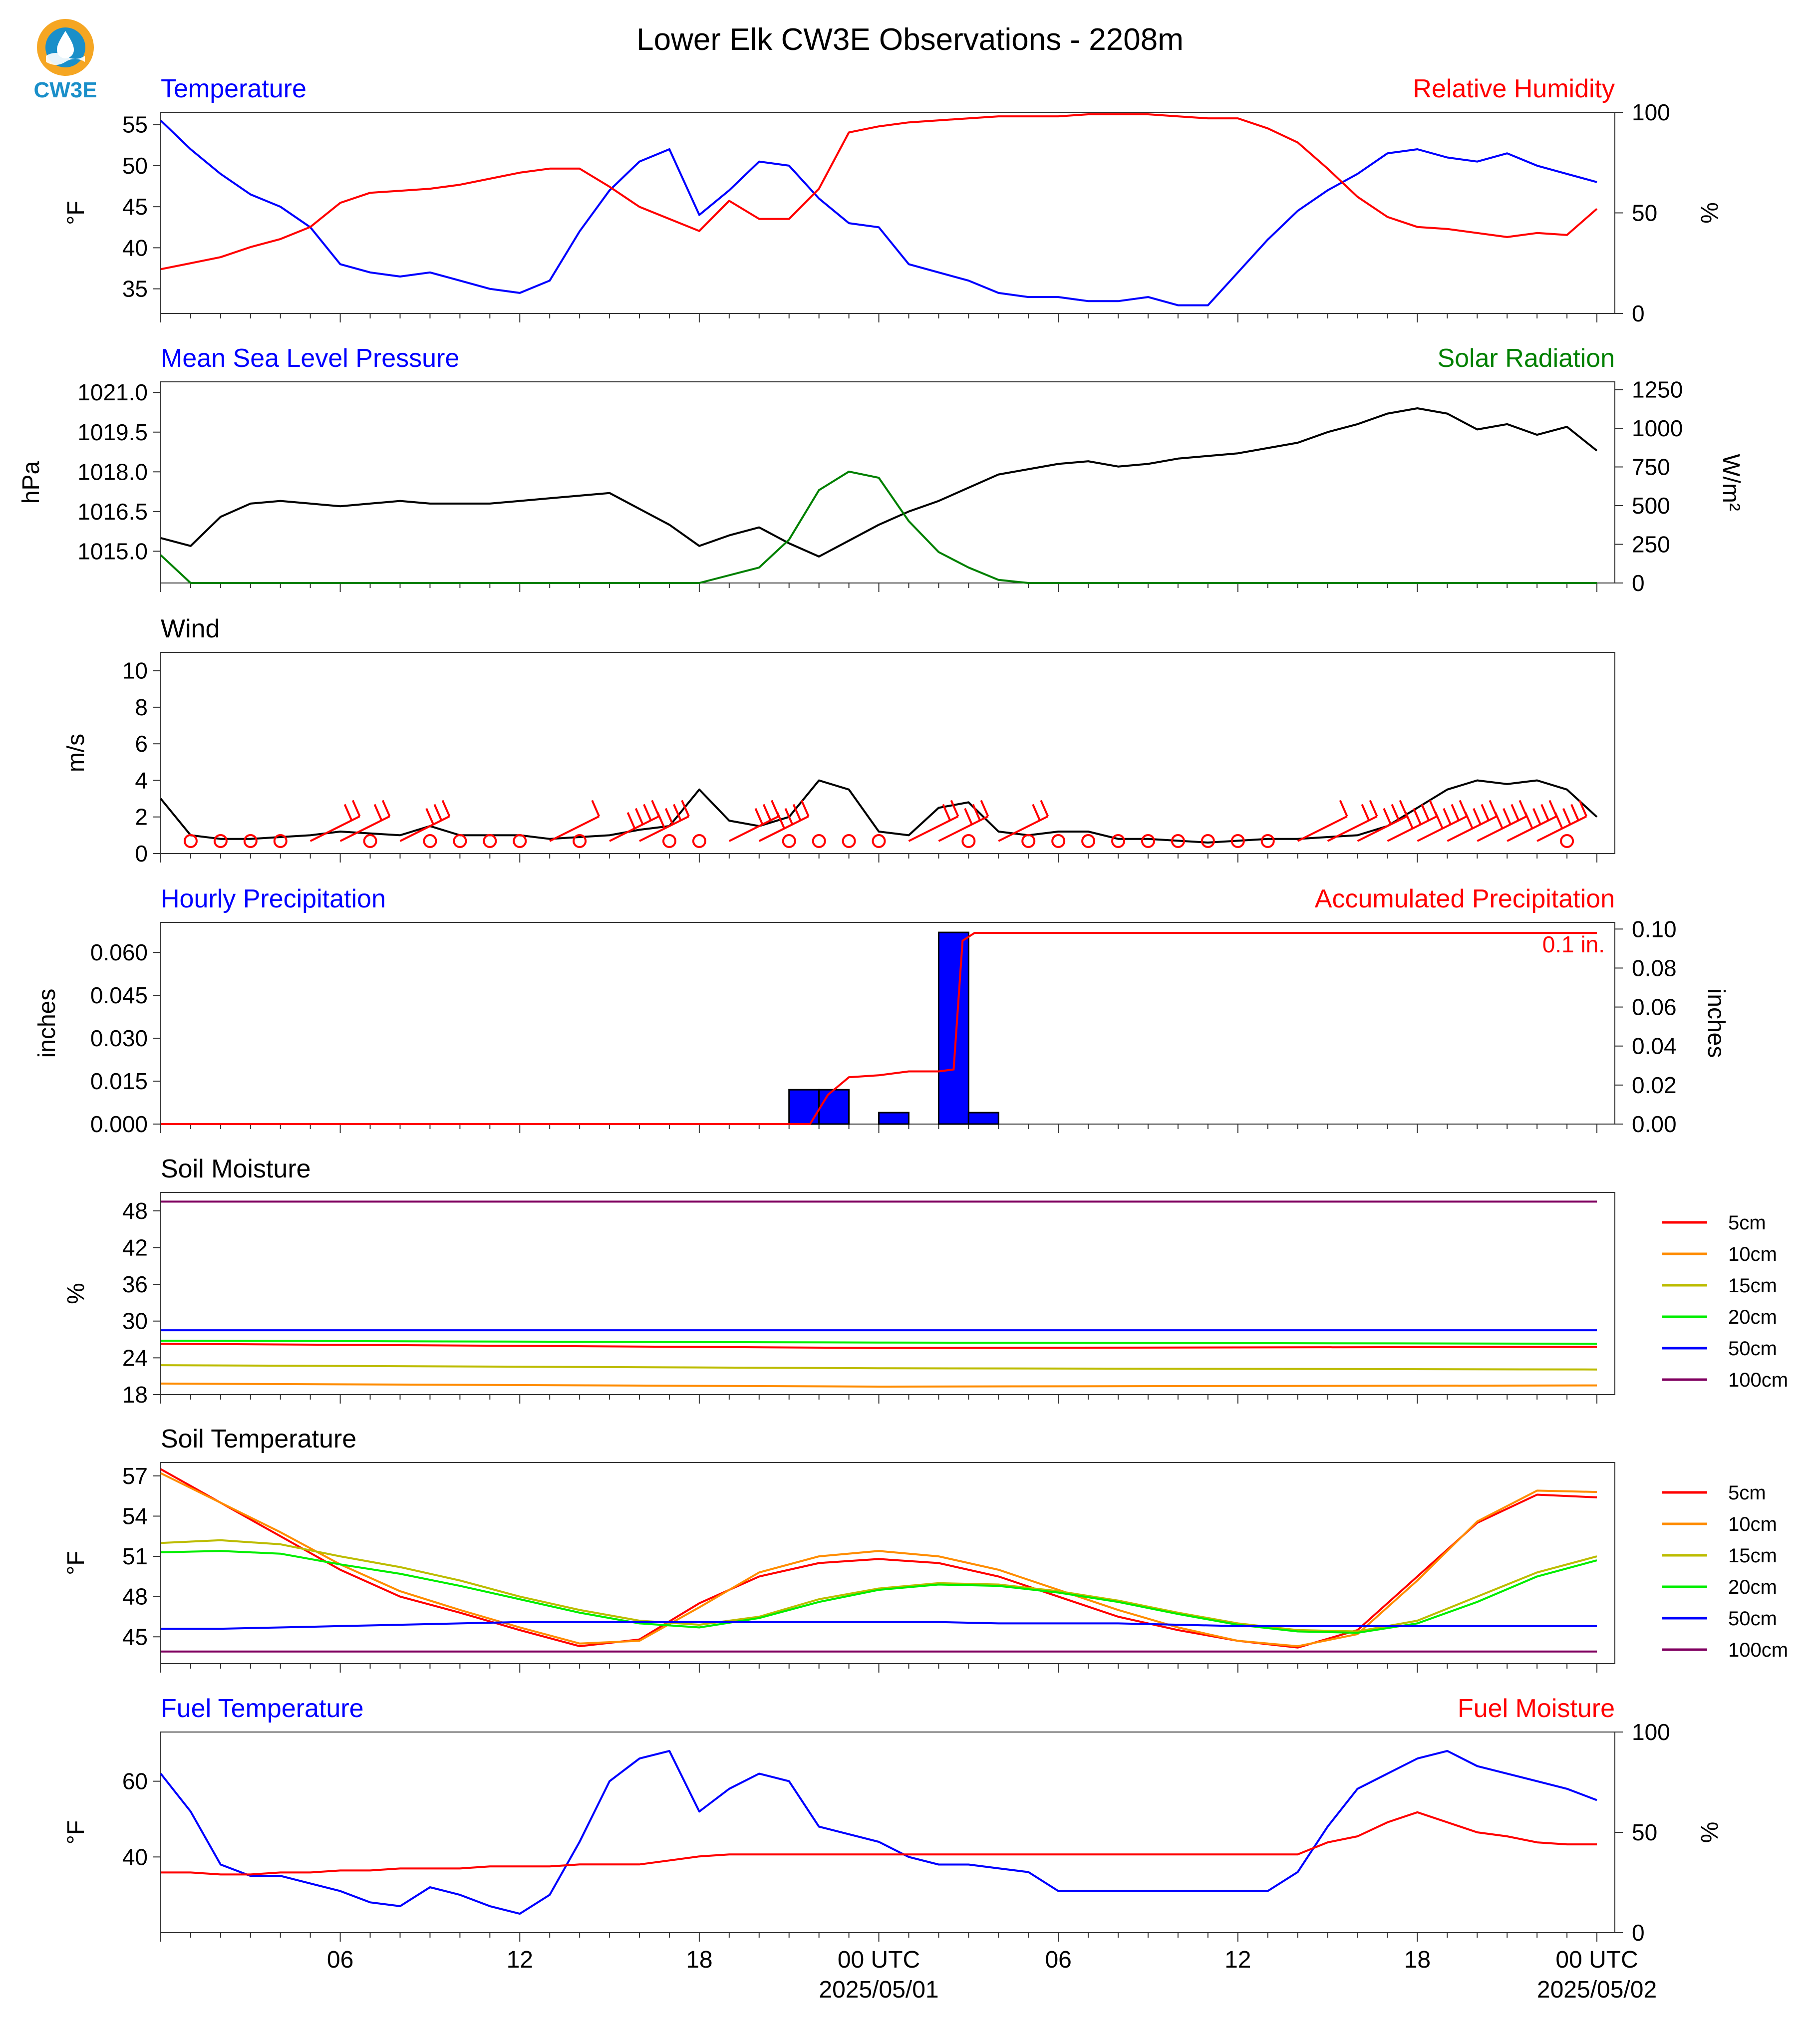 The width and height of the screenshot is (1820, 2028). I want to click on series-line-fuel-moisture, so click(879, 1843).